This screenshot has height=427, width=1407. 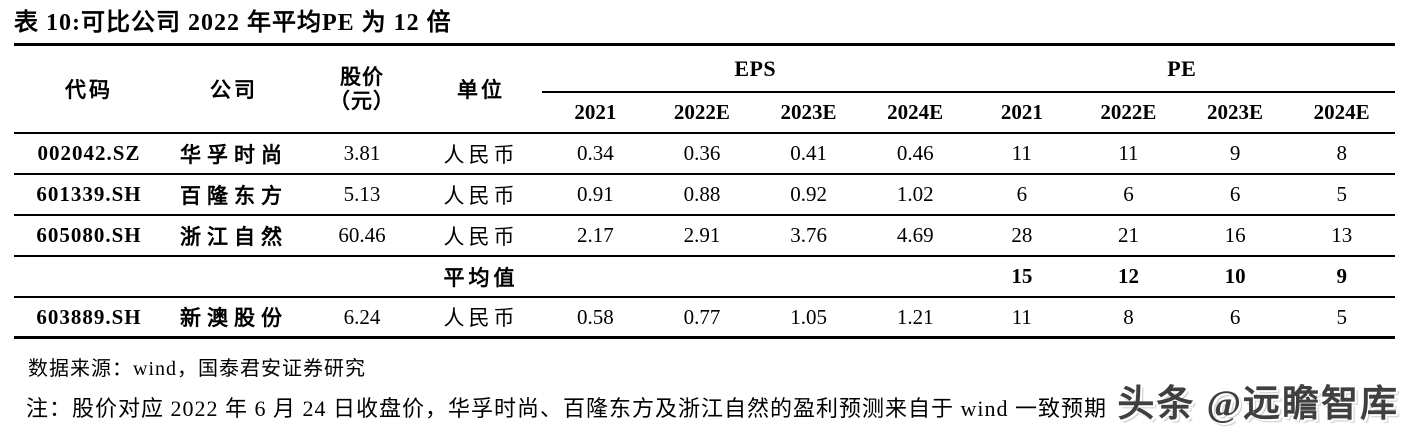 I want to click on cell-eps-2023e: 0.92, so click(x=808, y=194).